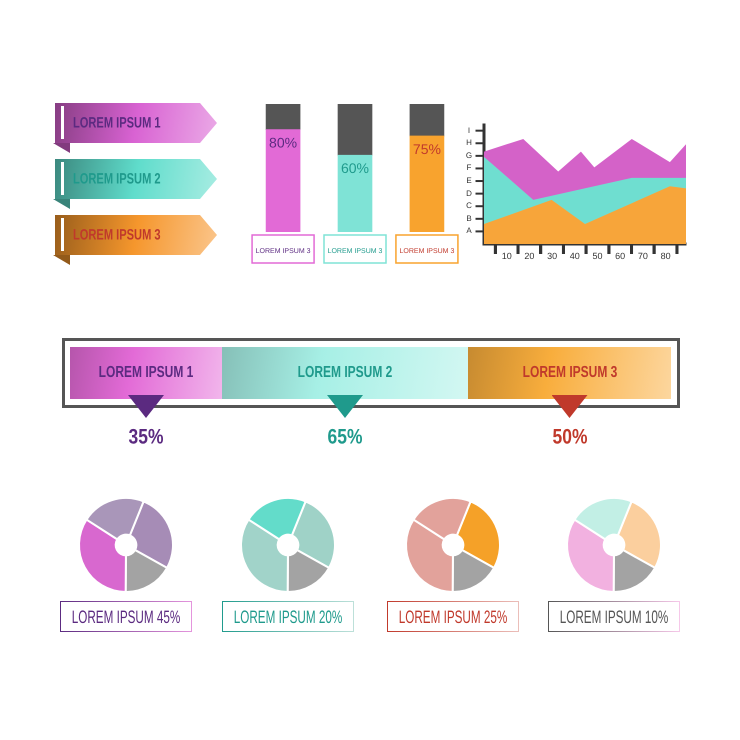  What do you see at coordinates (355, 168) in the screenshot?
I see `data-label: 60%` at bounding box center [355, 168].